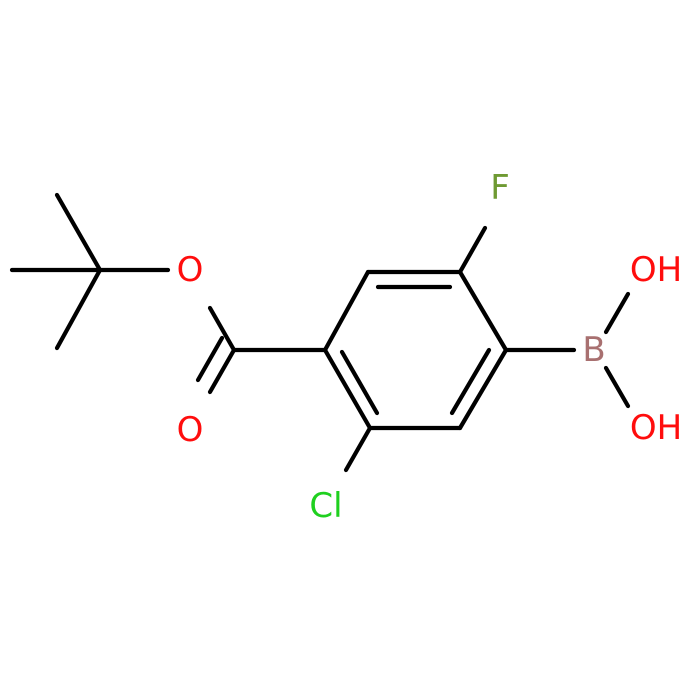 This screenshot has width=700, height=700. What do you see at coordinates (500, 188) in the screenshot?
I see `atom-label: F` at bounding box center [500, 188].